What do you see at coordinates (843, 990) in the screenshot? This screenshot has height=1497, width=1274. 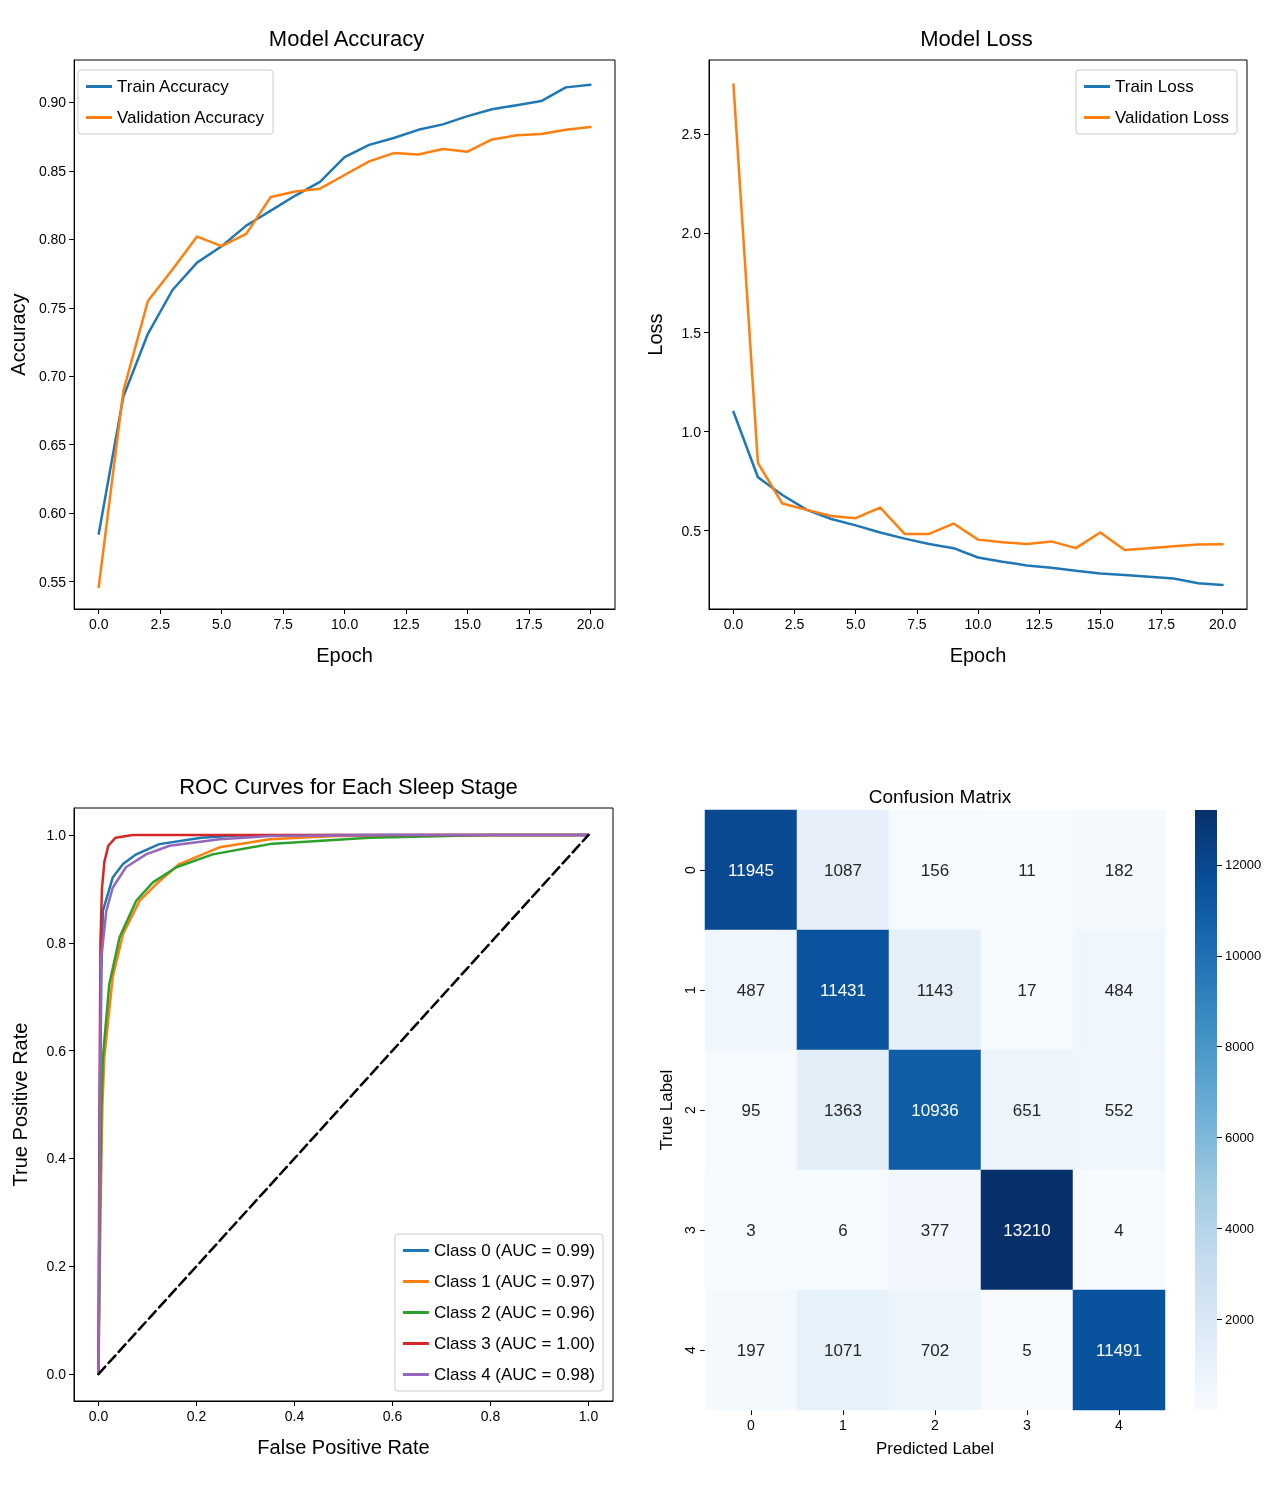 I see `data-label: 11431` at bounding box center [843, 990].